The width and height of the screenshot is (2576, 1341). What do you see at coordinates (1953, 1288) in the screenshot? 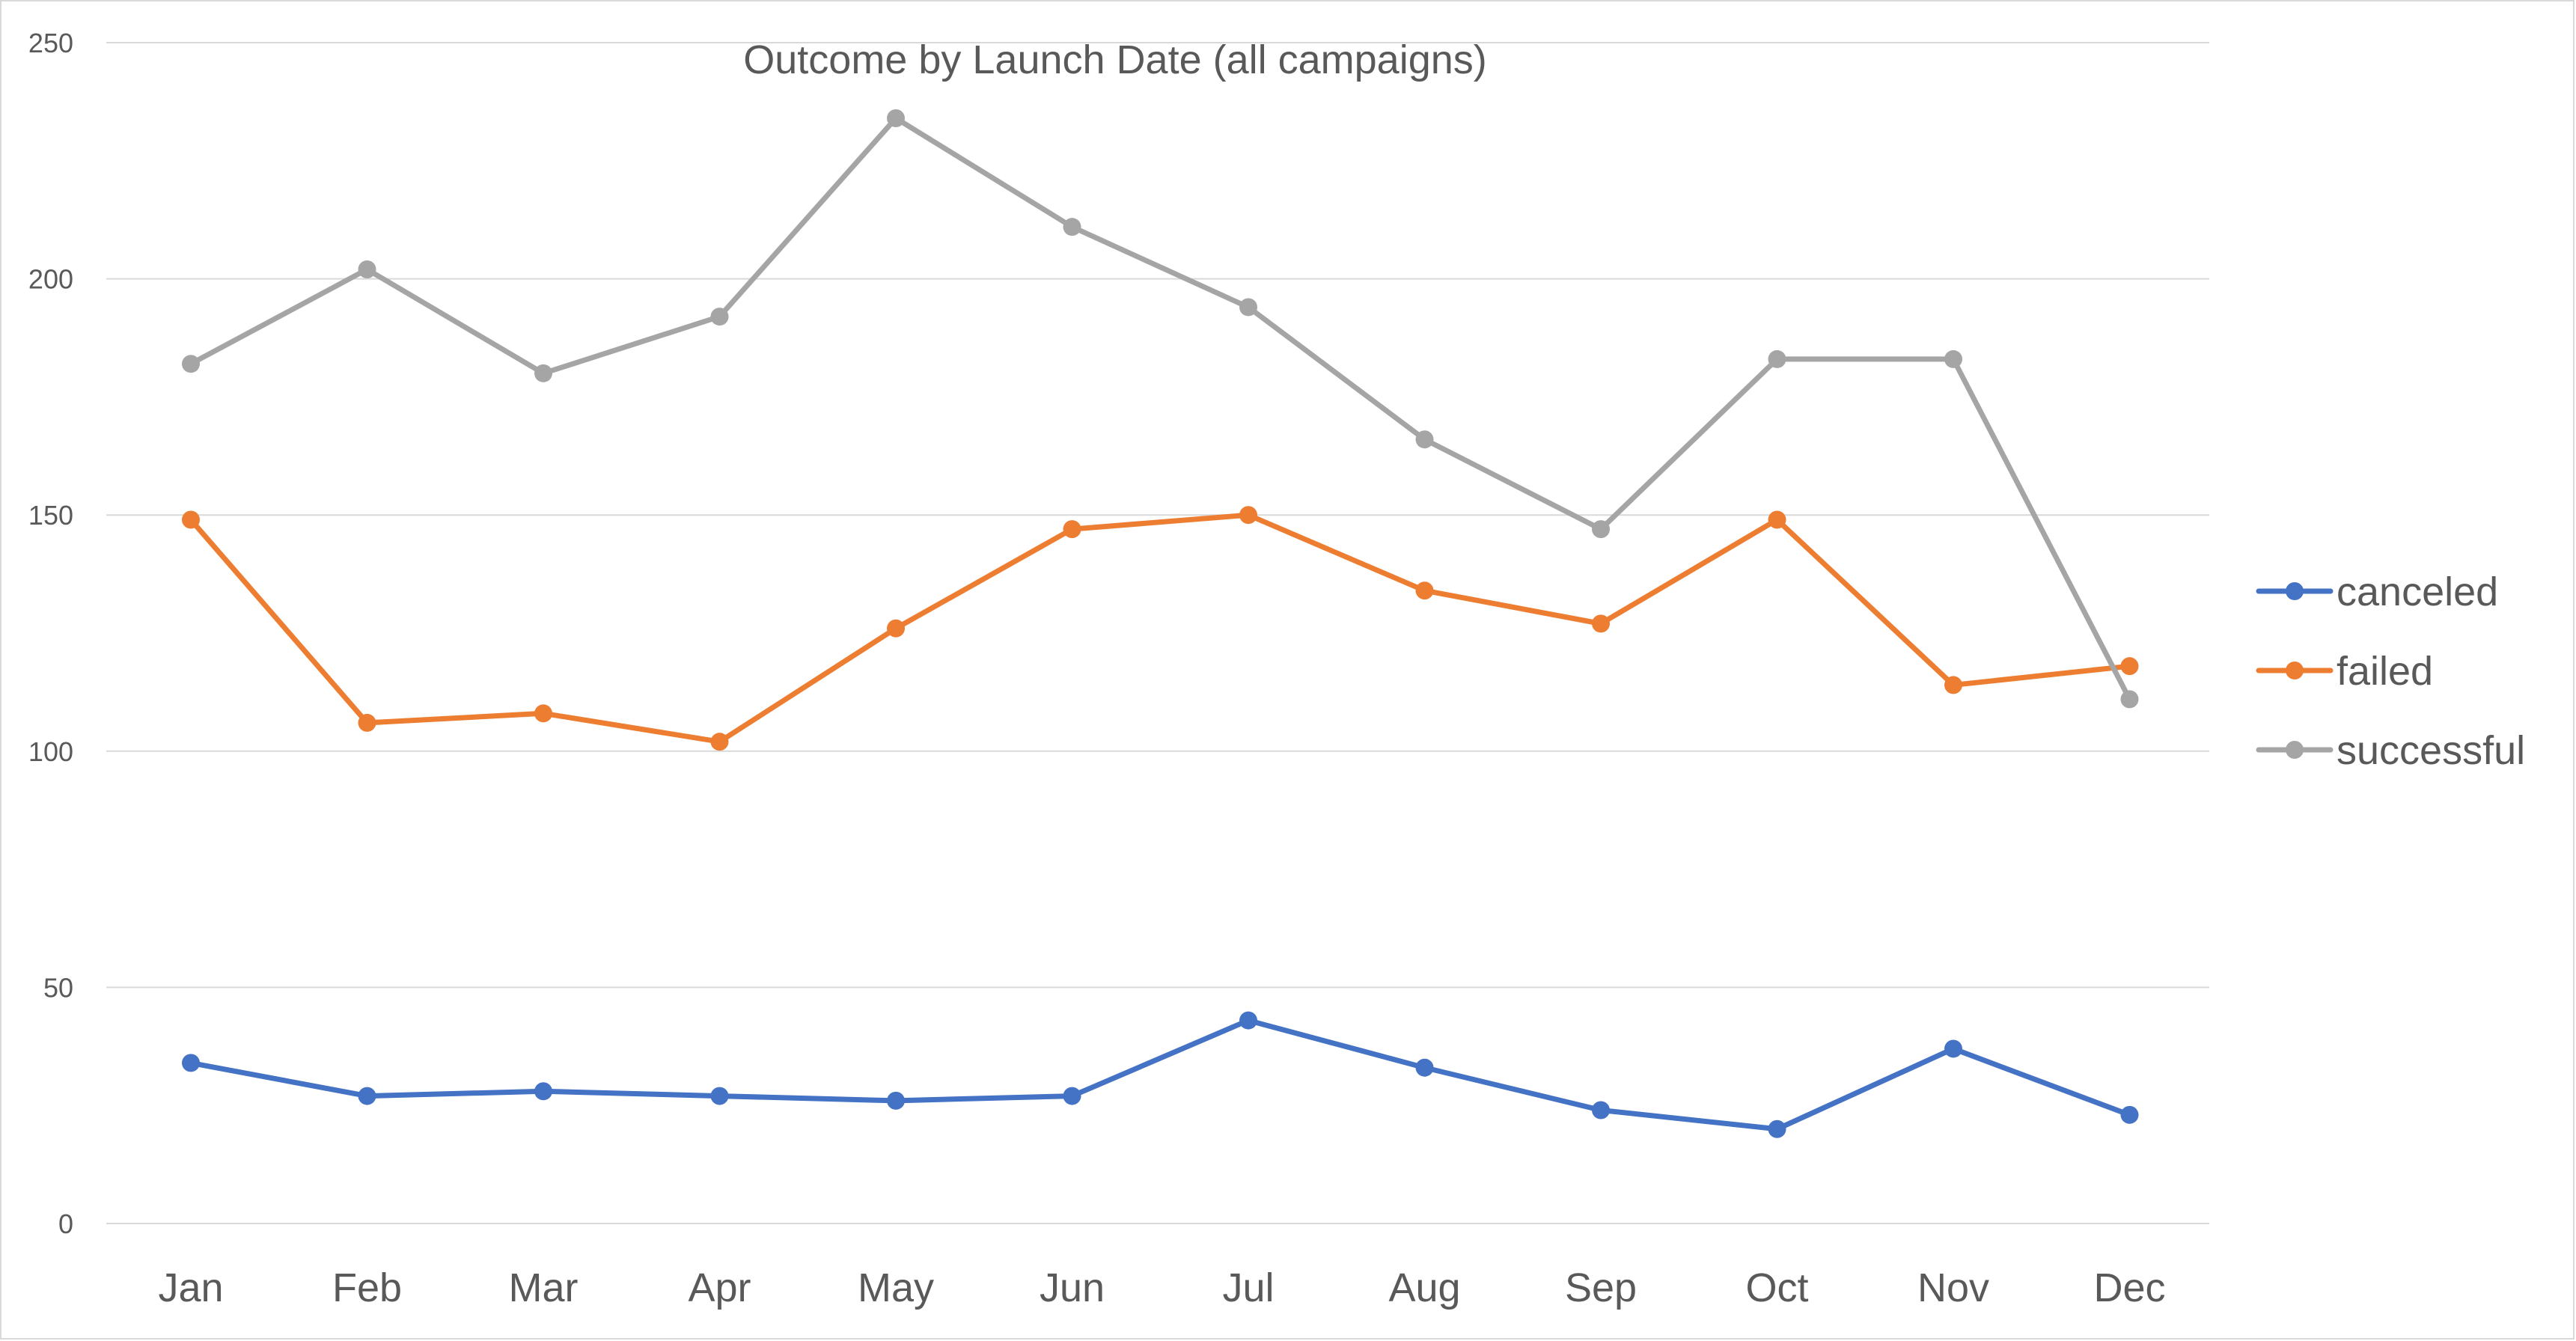
I see `x-tick-label: Nov` at bounding box center [1953, 1288].